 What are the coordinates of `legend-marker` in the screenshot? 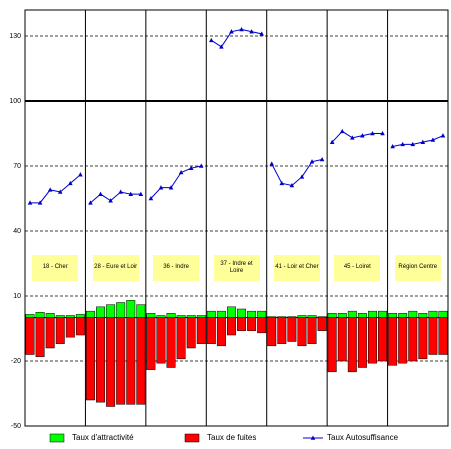 It's located at (313, 437).